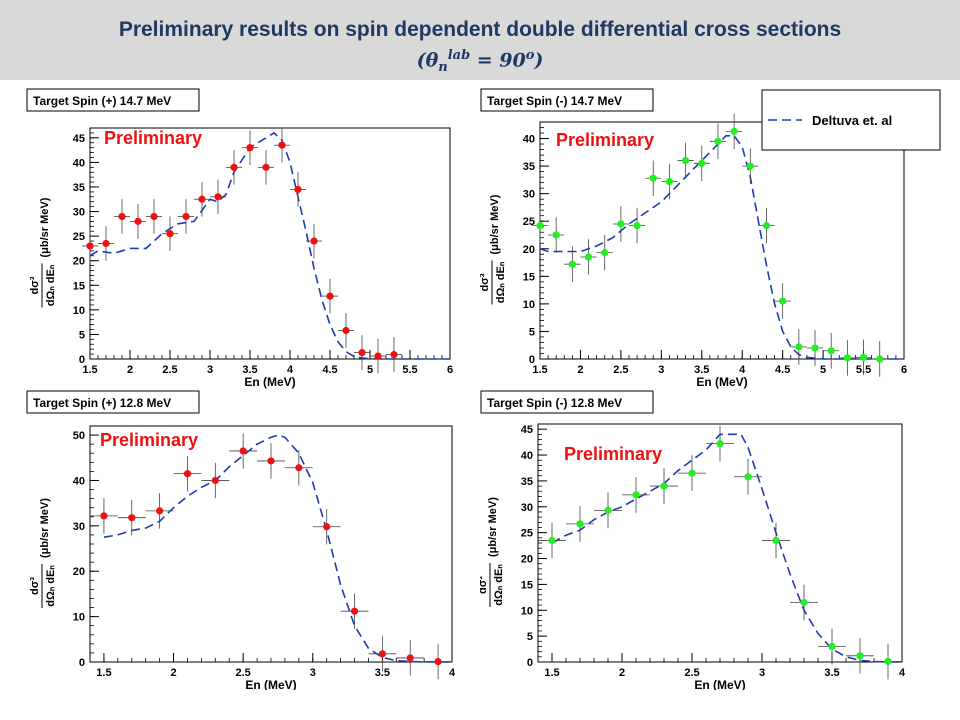 This screenshot has height=720, width=960. Describe the element at coordinates (529, 277) in the screenshot. I see `y-tick-label: 15` at that location.